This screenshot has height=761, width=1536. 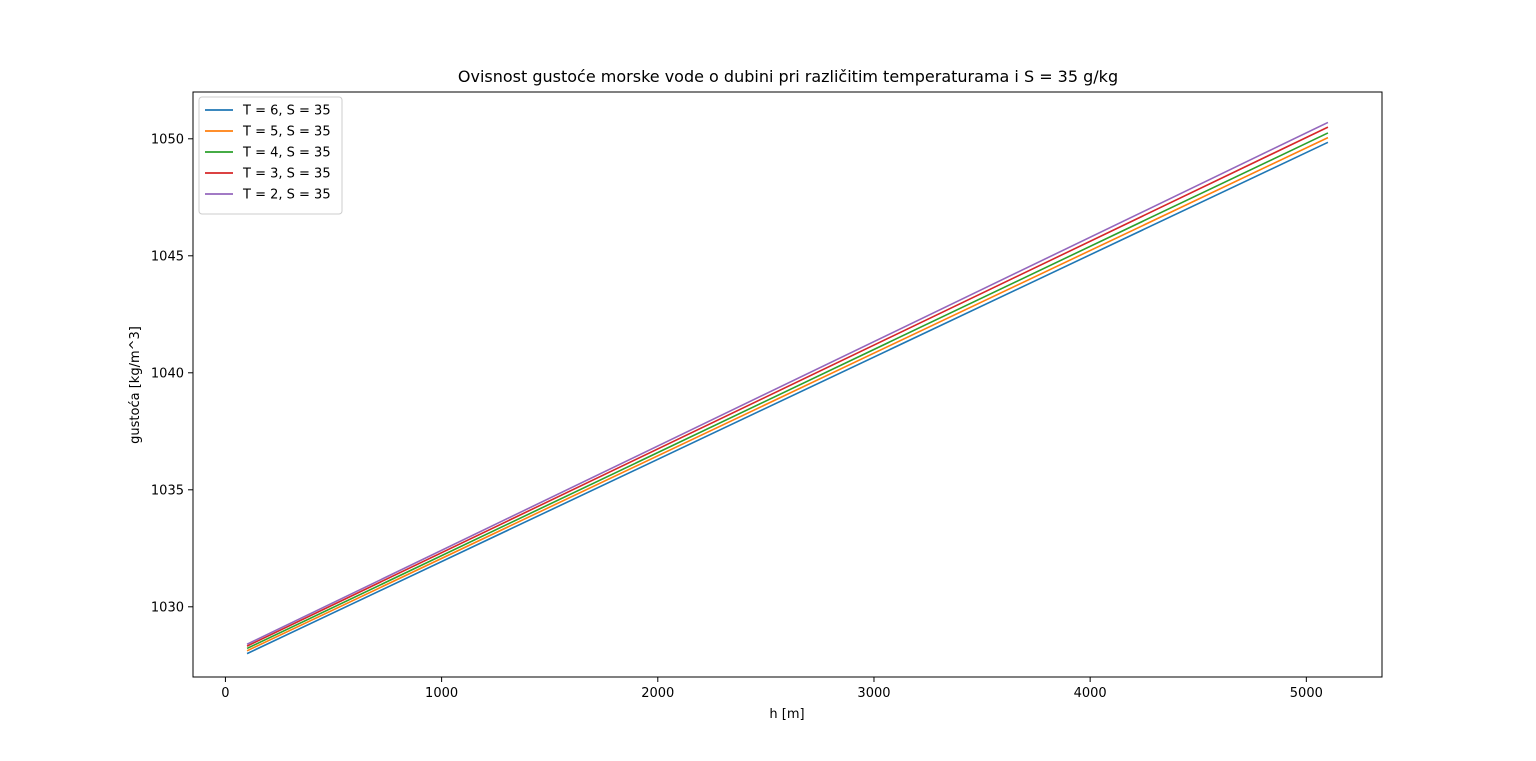 What do you see at coordinates (167, 256) in the screenshot?
I see `y-tick-label: 1045` at bounding box center [167, 256].